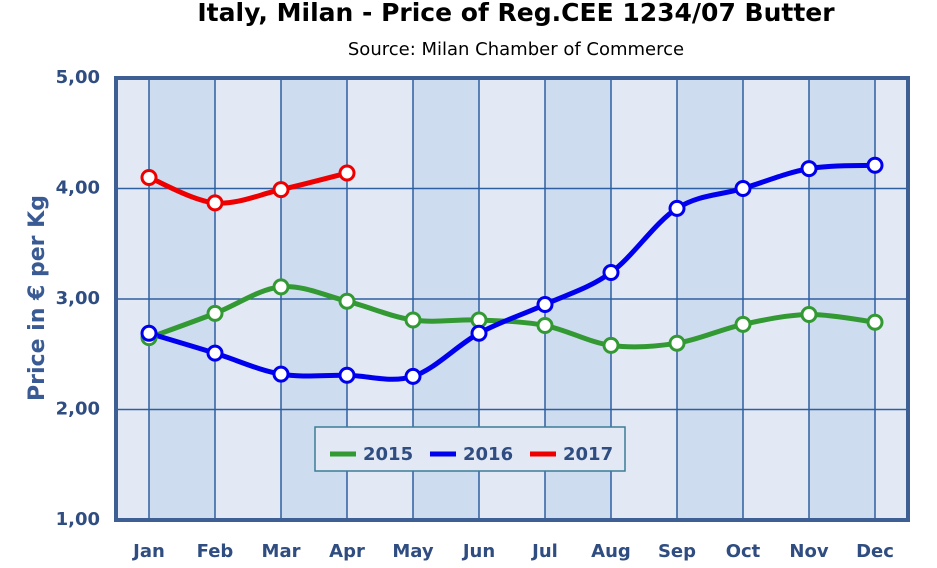 The width and height of the screenshot is (937, 568). What do you see at coordinates (516, 49) in the screenshot?
I see `chart-subtitle: Source: Milan Chamber of Commerce` at bounding box center [516, 49].